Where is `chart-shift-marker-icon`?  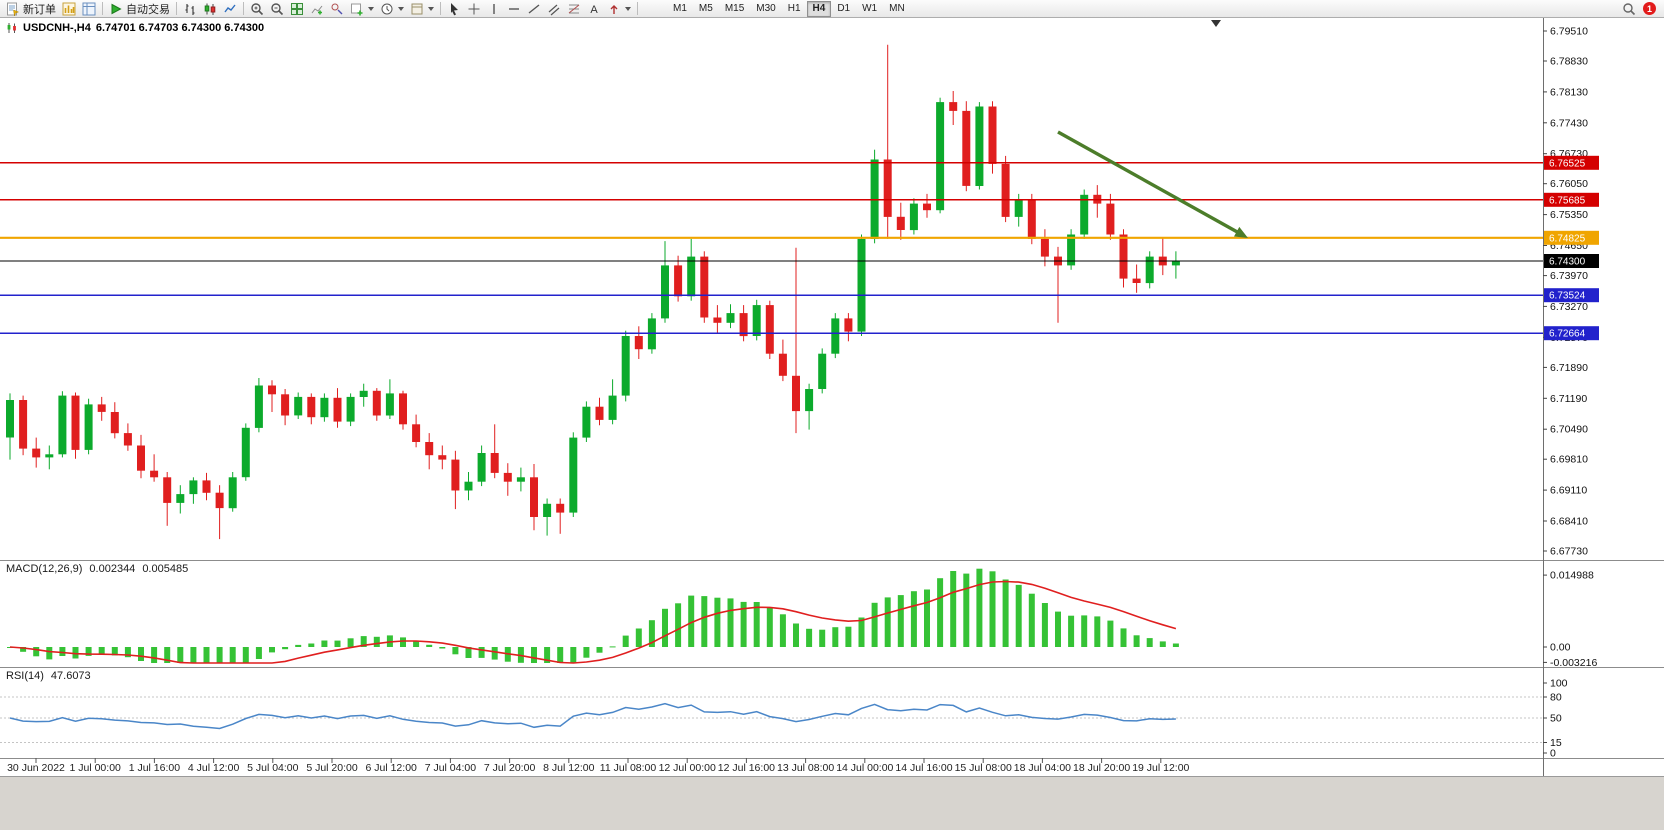 chart-shift-marker-icon is located at coordinates (1216, 23).